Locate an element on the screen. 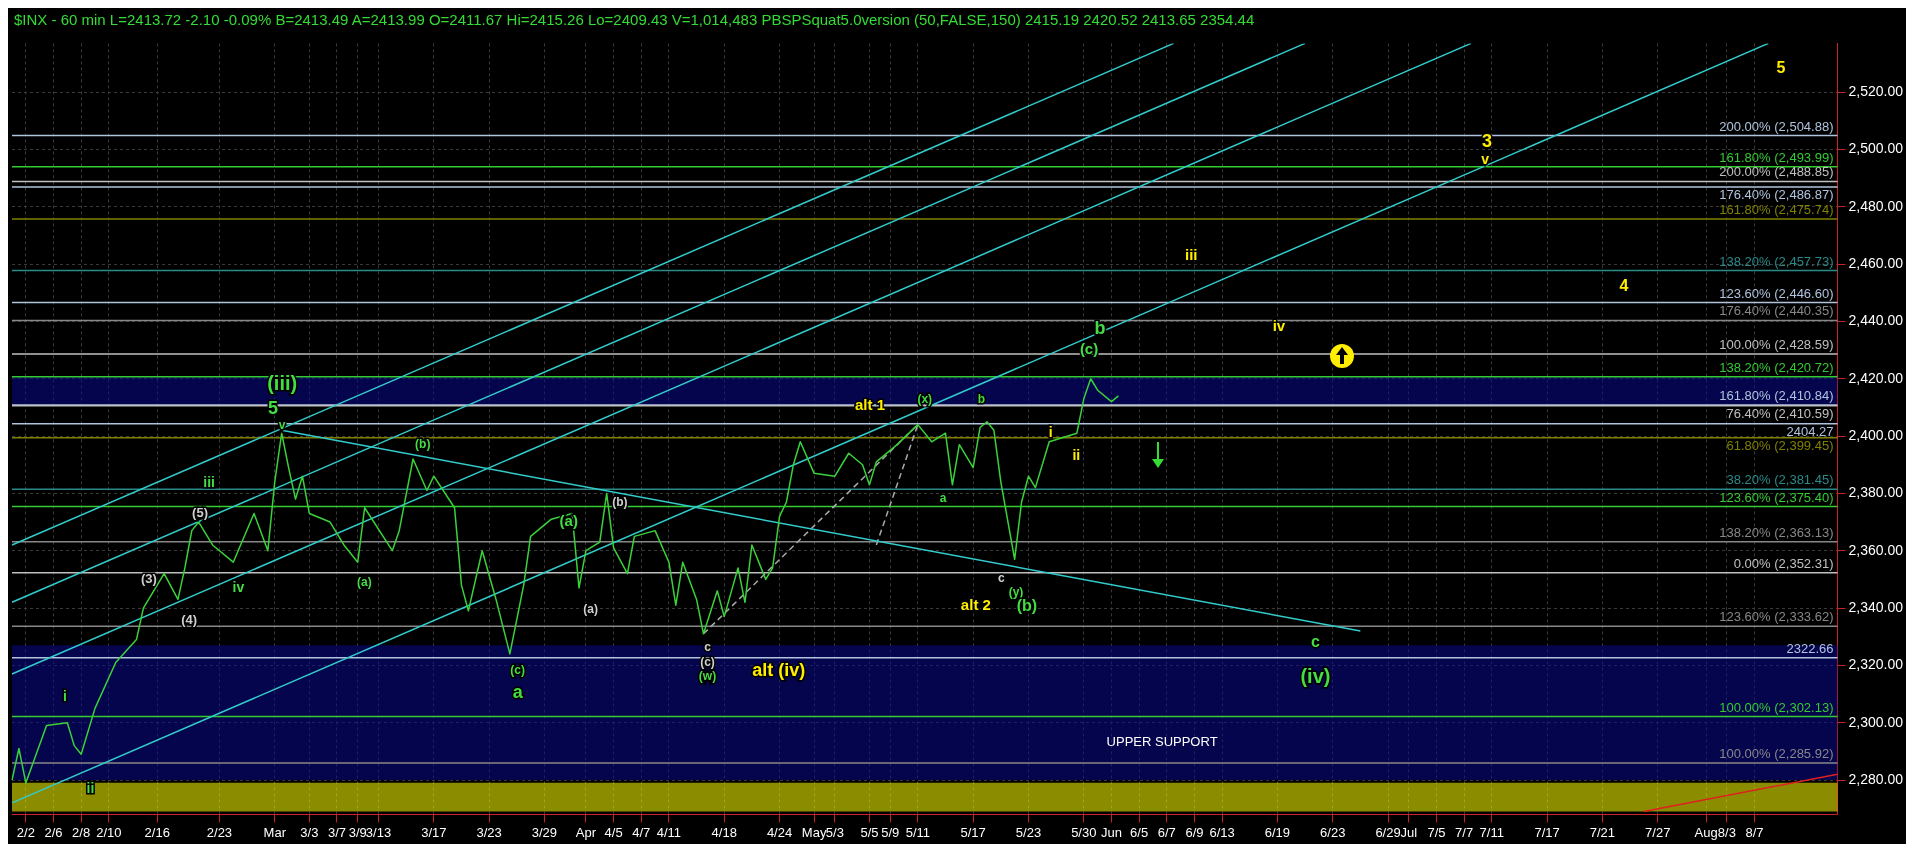  ref-line-label: 138.20% (2,363.13) is located at coordinates (1776, 532).